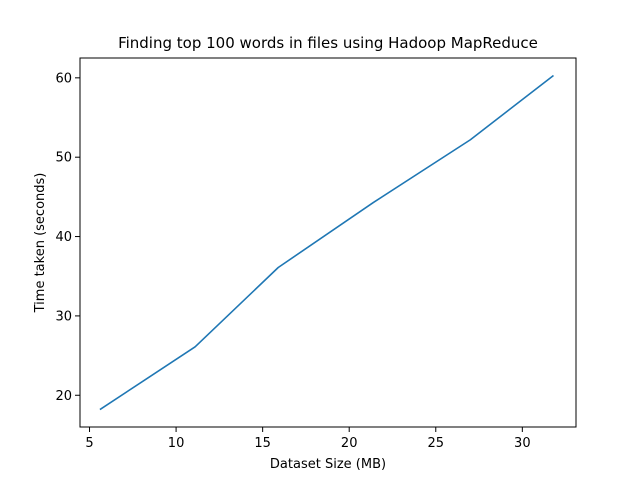 The image size is (640, 485). I want to click on y-tick-label: 20, so click(63, 396).